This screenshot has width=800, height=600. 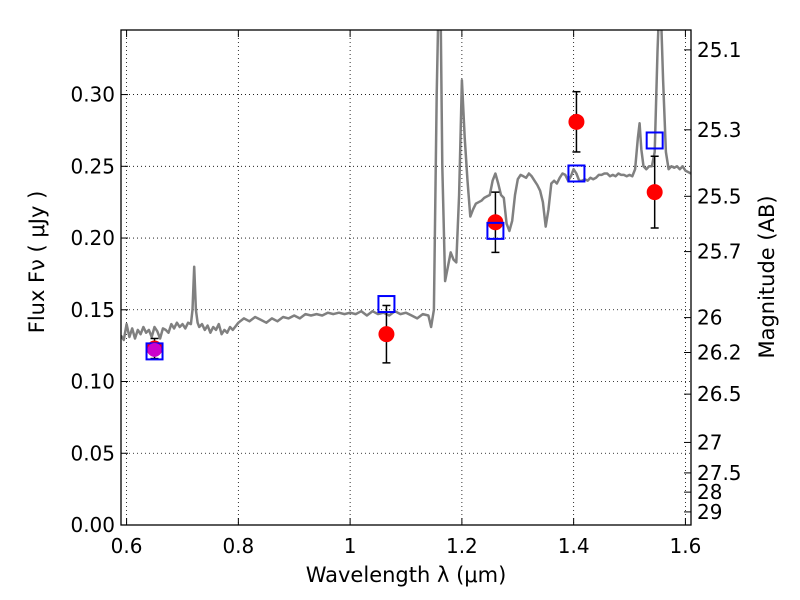 What do you see at coordinates (719, 50) in the screenshot?
I see `y2-tick-label: 25.1` at bounding box center [719, 50].